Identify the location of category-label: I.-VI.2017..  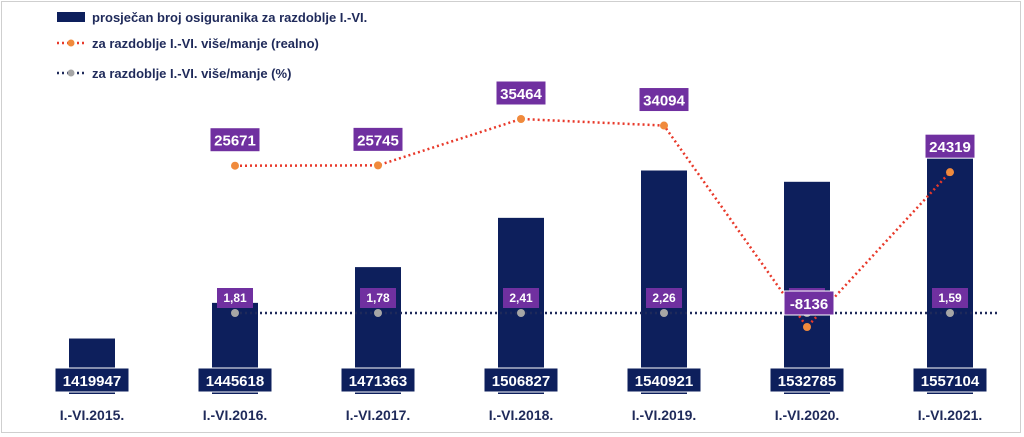
(378, 415).